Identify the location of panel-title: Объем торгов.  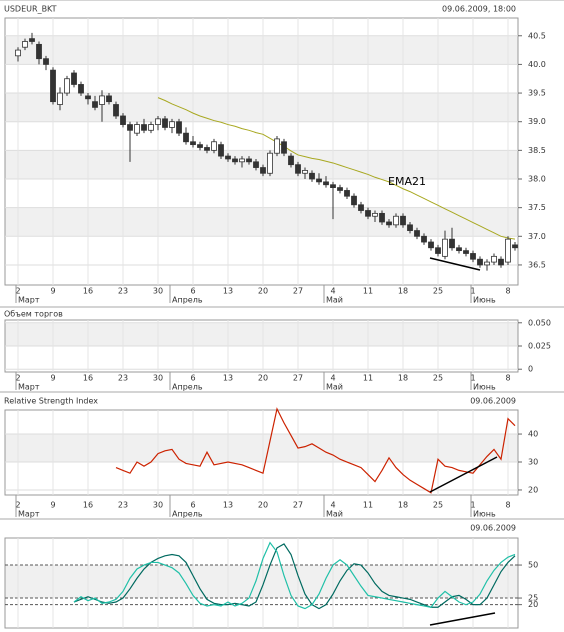
(33, 314).